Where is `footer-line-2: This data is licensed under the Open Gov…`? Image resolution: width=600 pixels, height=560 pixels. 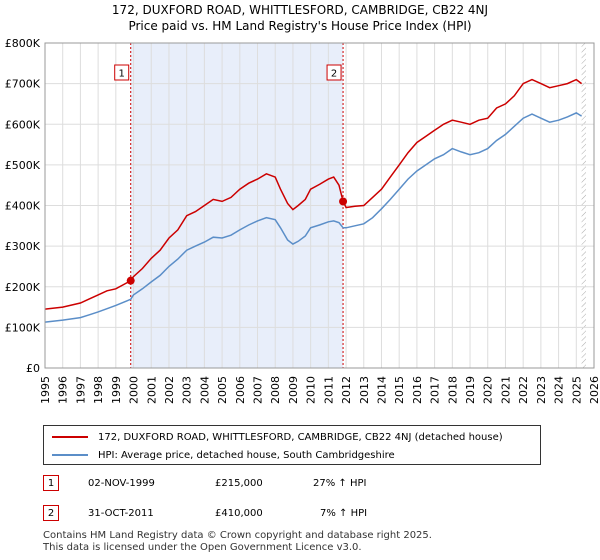 footer-line-2: This data is licensed under the Open Gov… is located at coordinates (202, 547).